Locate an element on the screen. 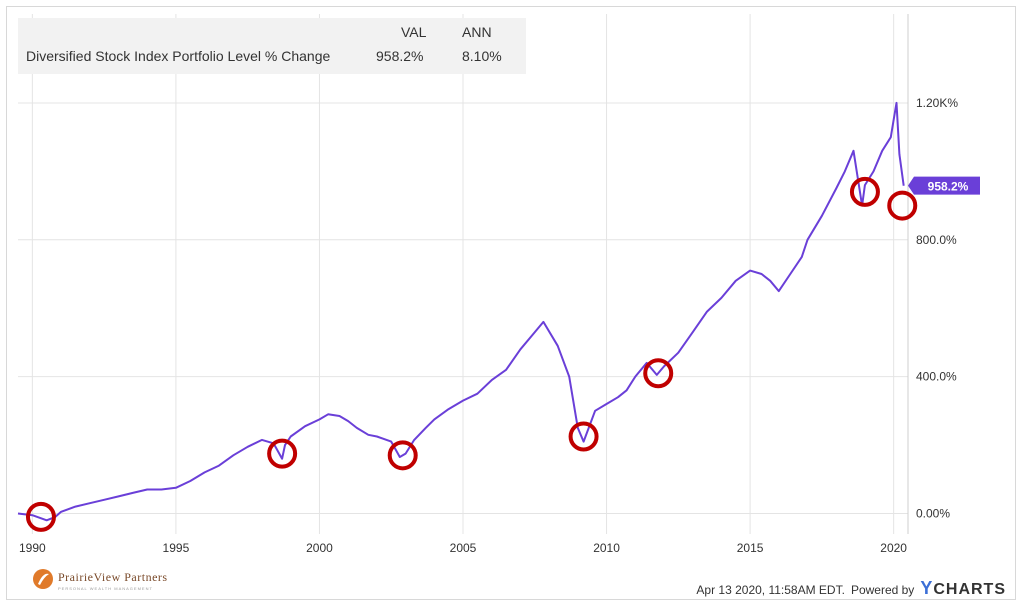  legend-val: 958.2% is located at coordinates (400, 56).